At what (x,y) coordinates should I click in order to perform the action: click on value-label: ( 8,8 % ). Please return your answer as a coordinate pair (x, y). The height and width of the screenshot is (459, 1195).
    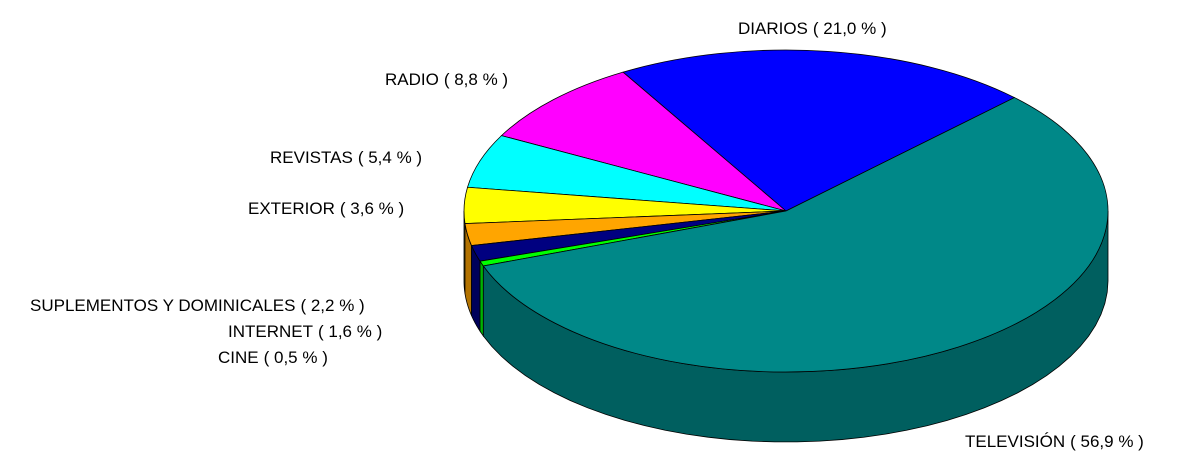
    Looking at the image, I should click on (476, 79).